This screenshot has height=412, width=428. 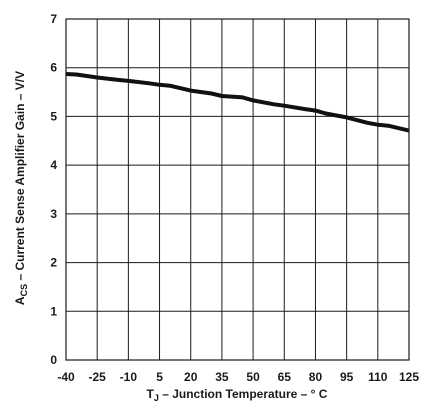 What do you see at coordinates (191, 377) in the screenshot?
I see `x-tick-label: 20` at bounding box center [191, 377].